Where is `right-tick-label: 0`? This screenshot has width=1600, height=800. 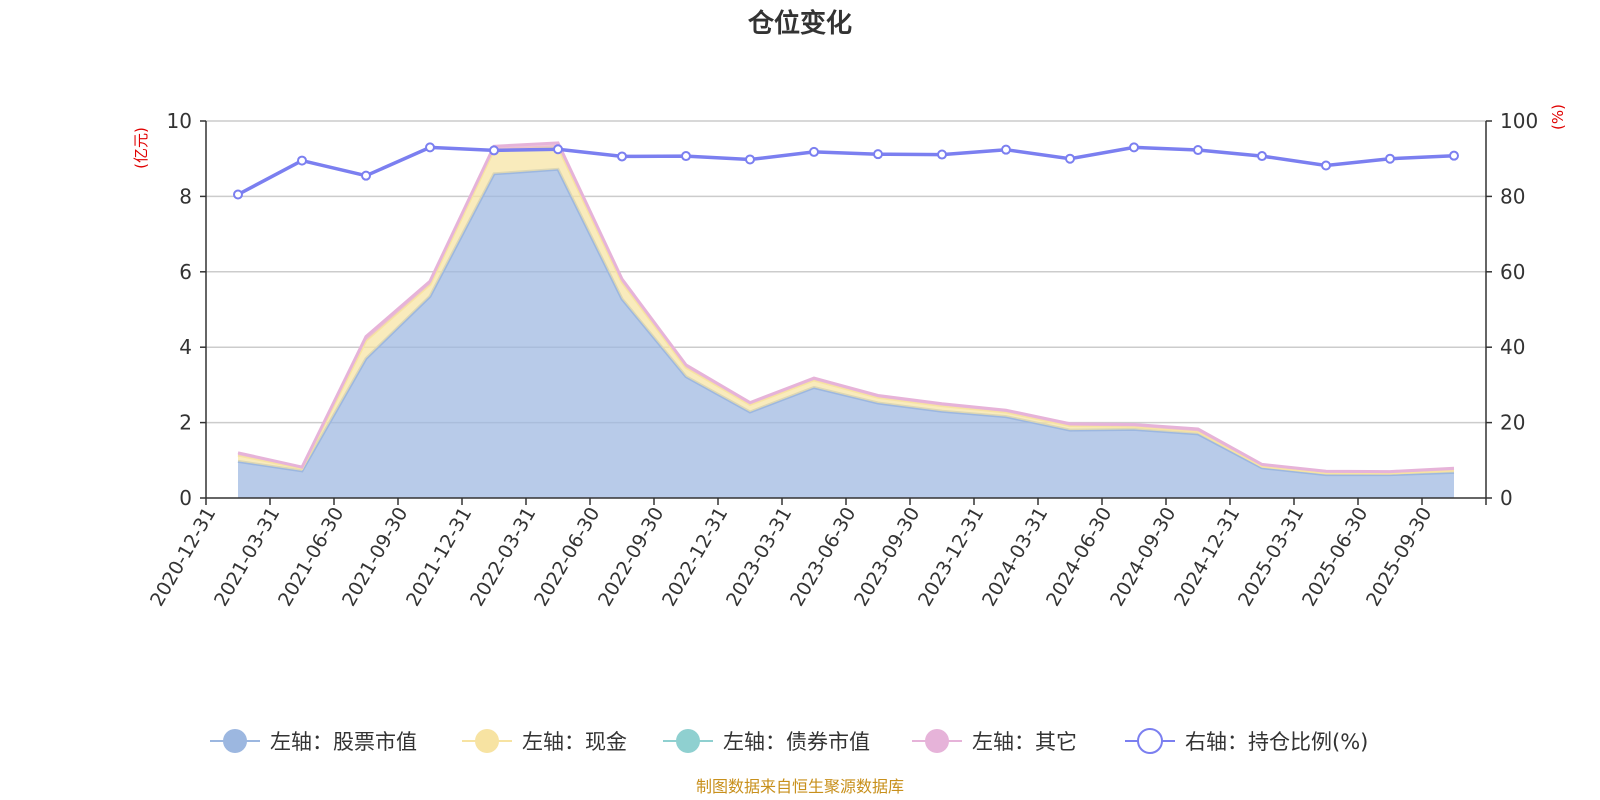 right-tick-label: 0 is located at coordinates (1506, 498).